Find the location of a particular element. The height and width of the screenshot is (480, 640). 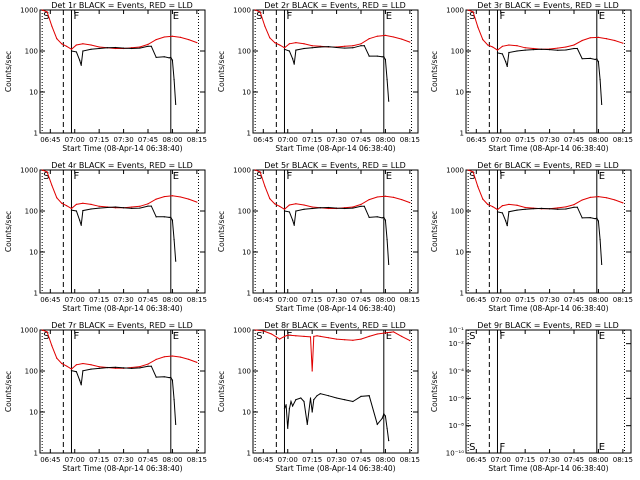

x-tick-label: 06:45 is located at coordinates (476, 460).